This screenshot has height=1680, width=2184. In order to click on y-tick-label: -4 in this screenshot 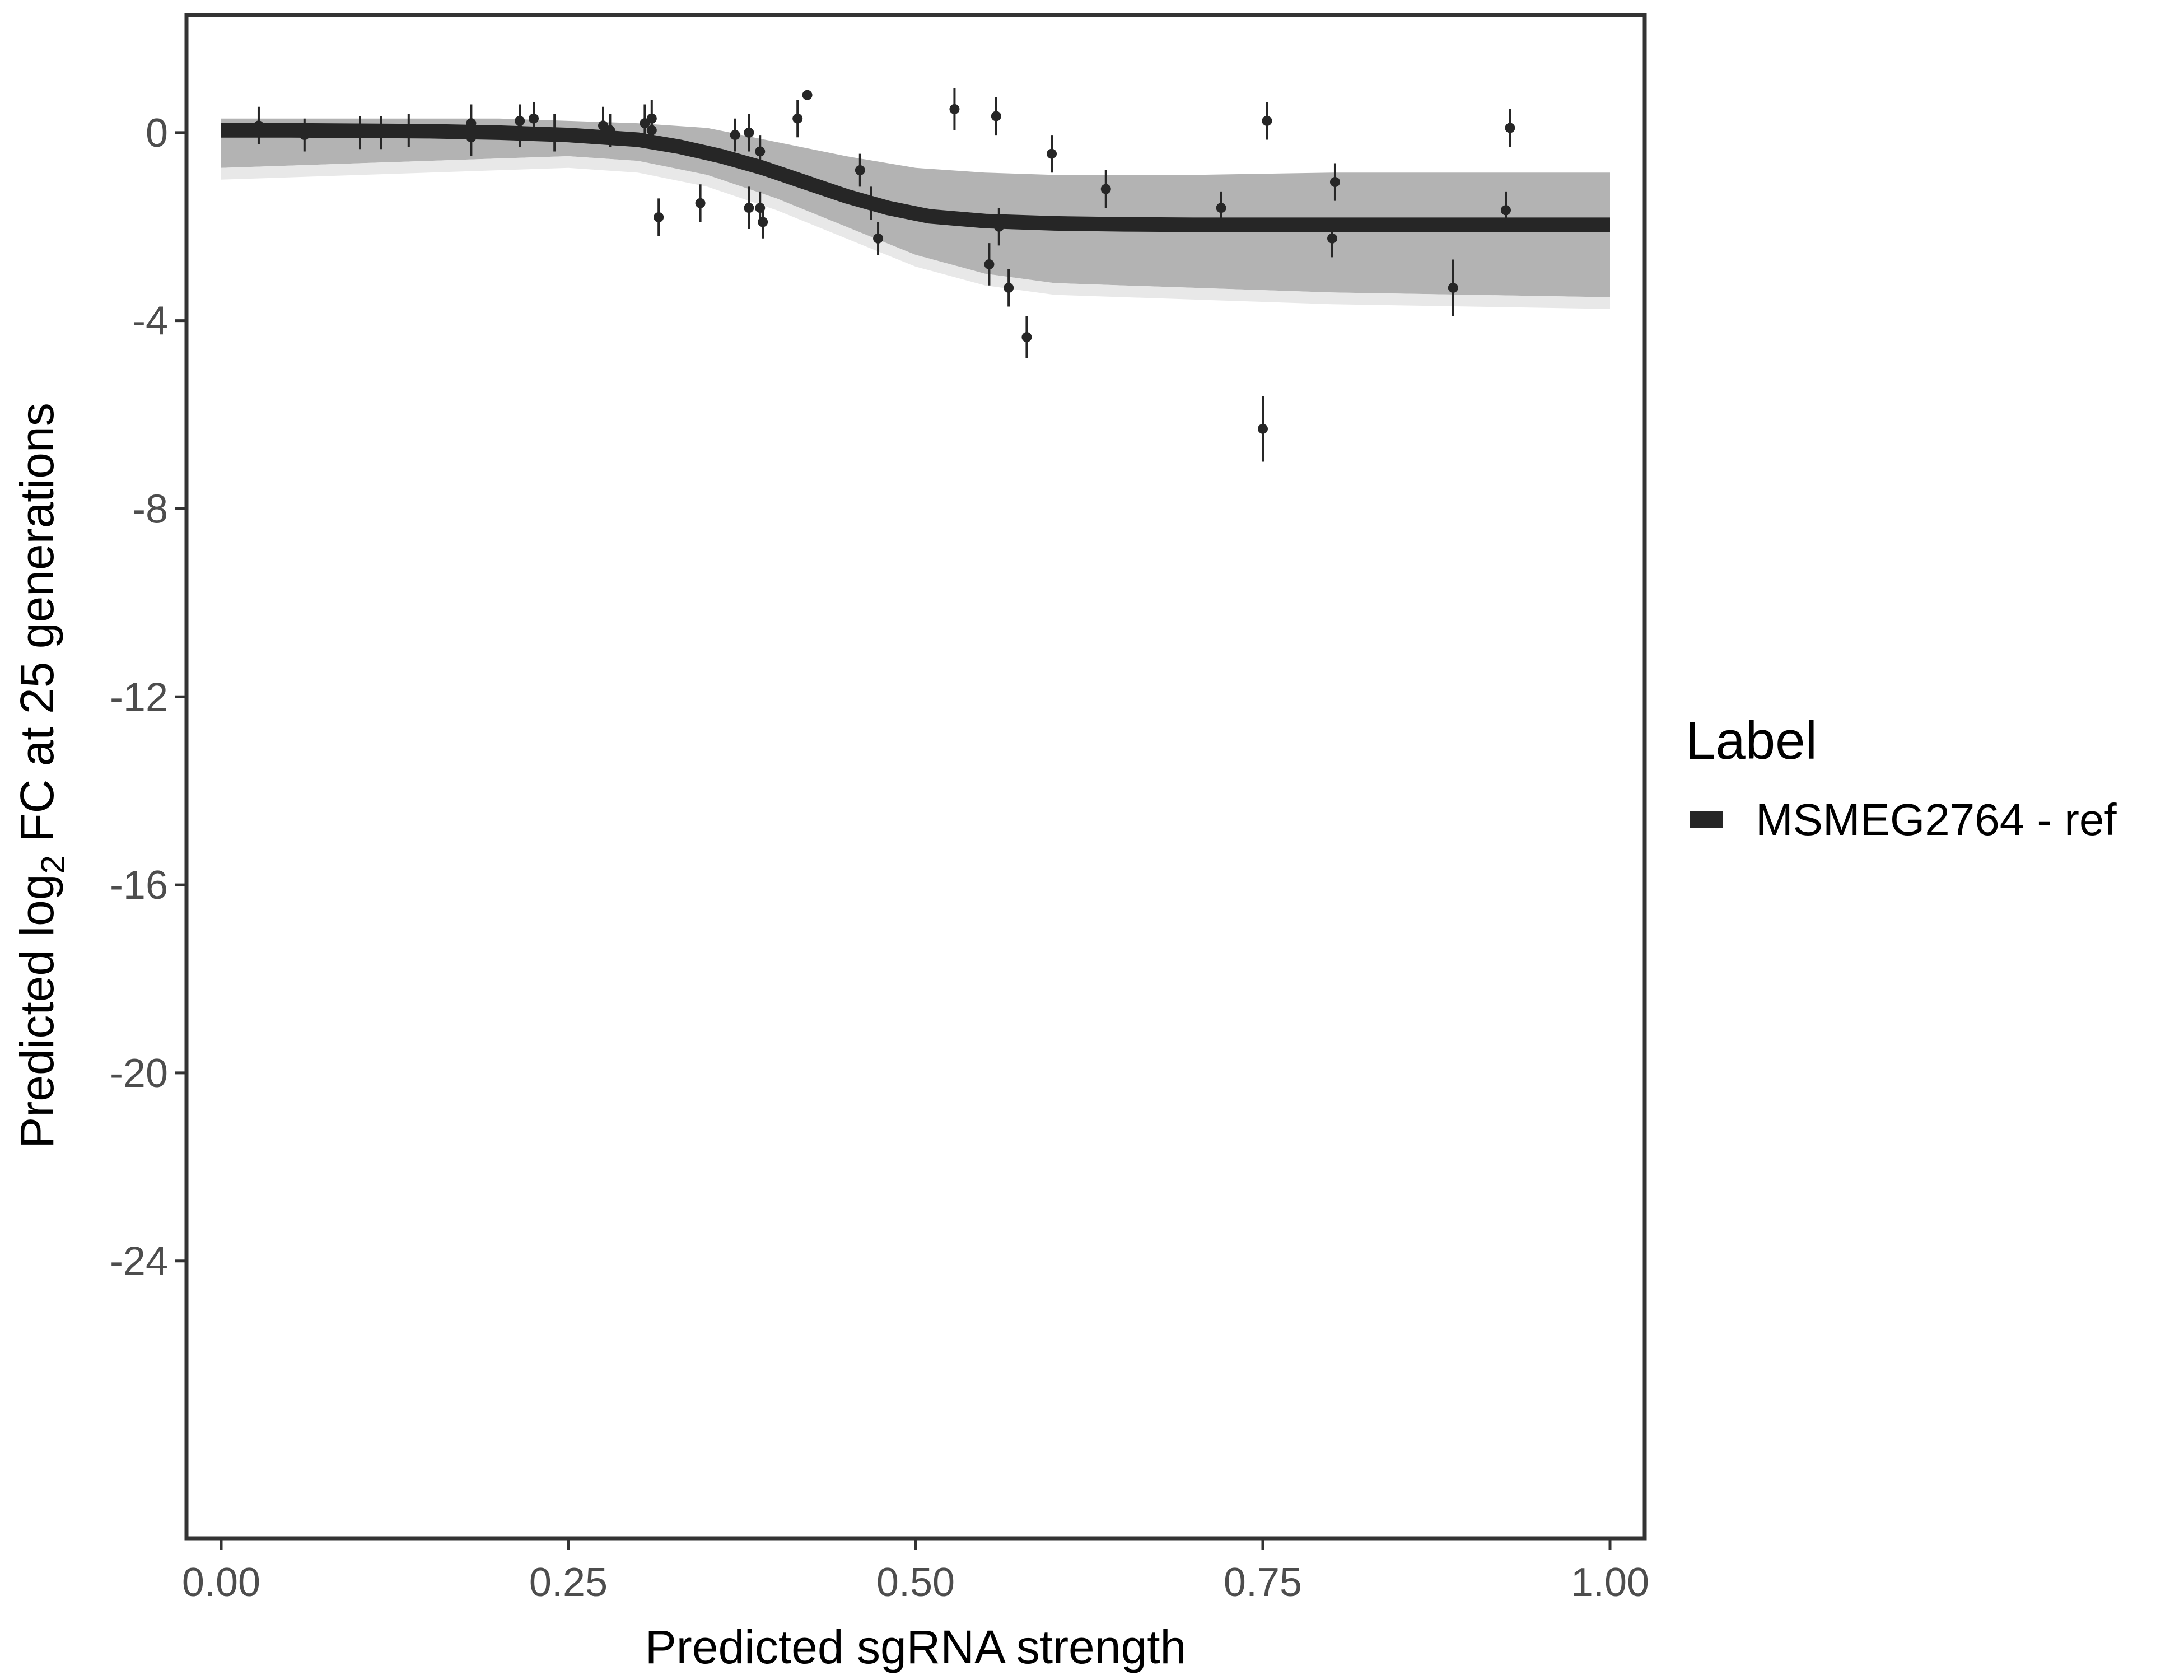, I will do `click(150, 322)`.